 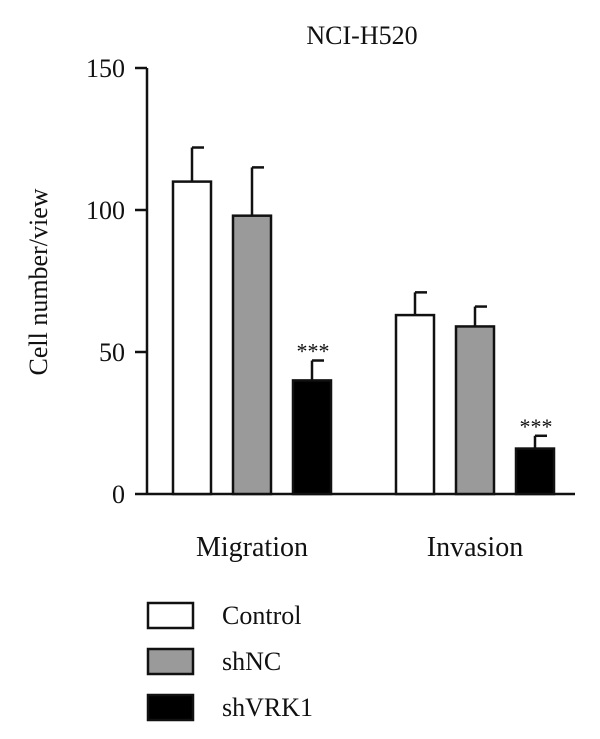 What do you see at coordinates (361, 35) in the screenshot?
I see `chart-title: NCI-H520` at bounding box center [361, 35].